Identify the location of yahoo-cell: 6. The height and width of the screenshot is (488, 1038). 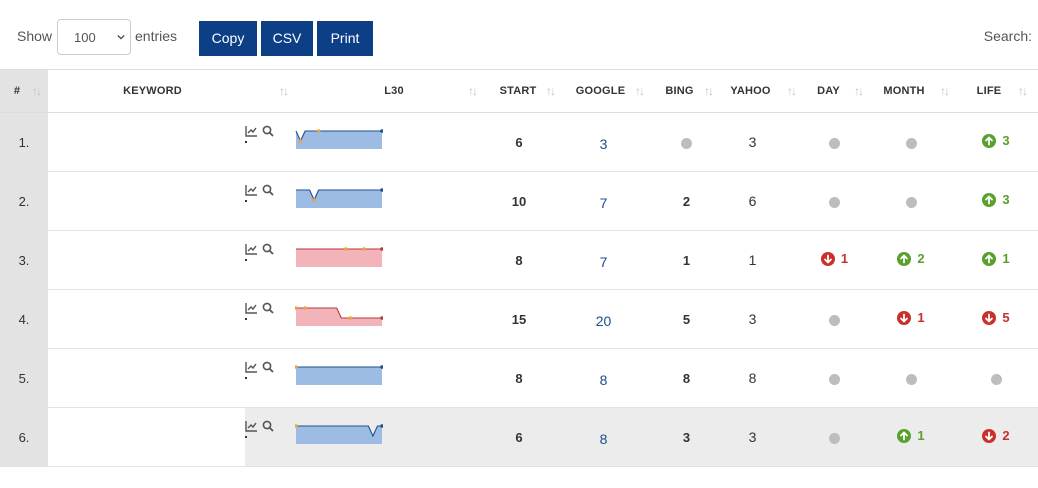
(759, 201).